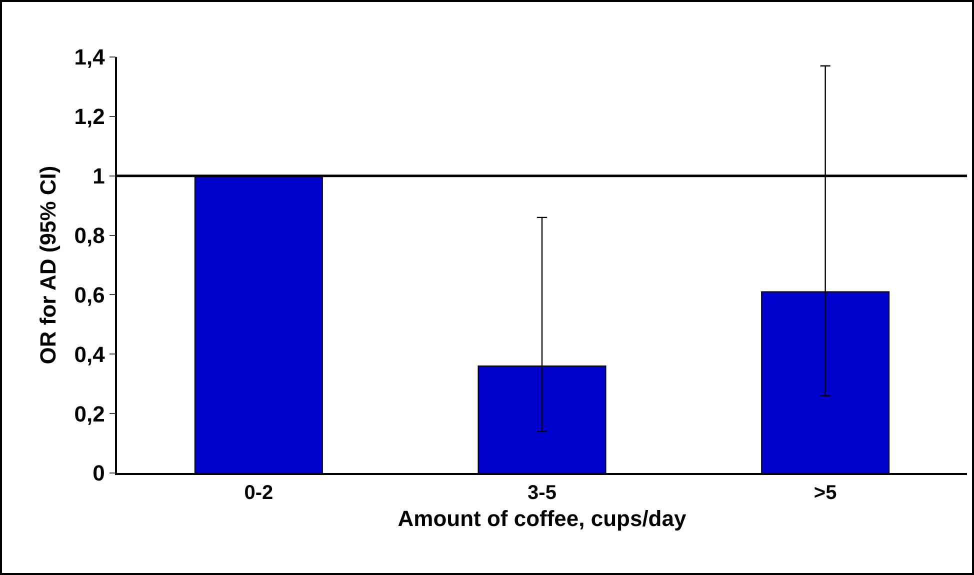  What do you see at coordinates (90, 57) in the screenshot?
I see `y-tick-label: 1,4` at bounding box center [90, 57].